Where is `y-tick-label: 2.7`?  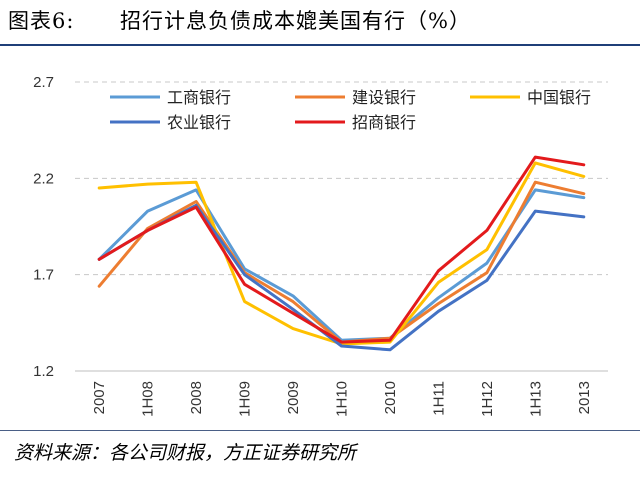 y-tick-label: 2.7 is located at coordinates (43, 82).